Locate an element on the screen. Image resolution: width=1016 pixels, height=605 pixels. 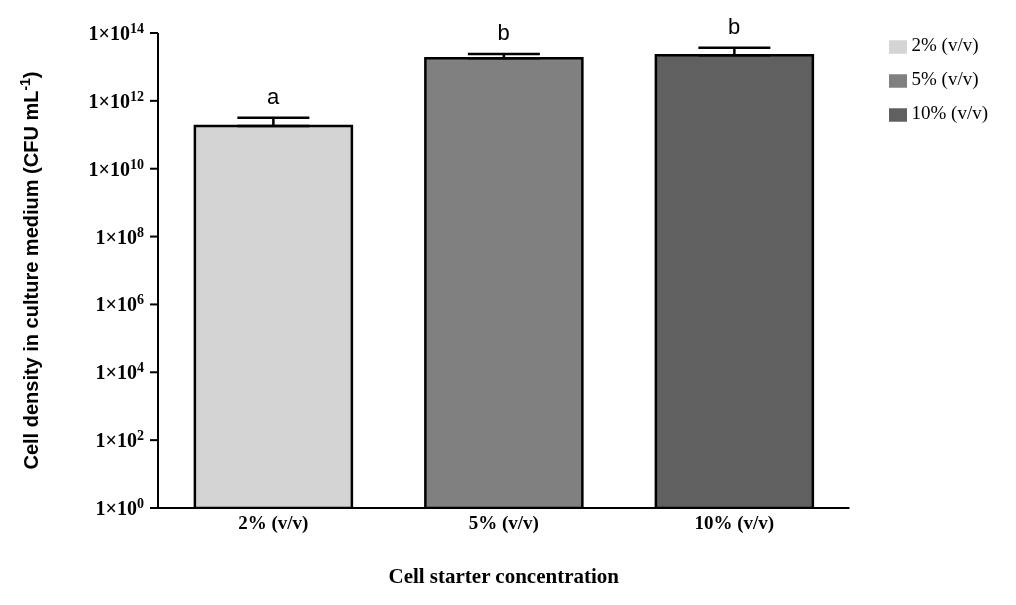
x-tick-label: 5% (v/v) is located at coordinates (503, 523).